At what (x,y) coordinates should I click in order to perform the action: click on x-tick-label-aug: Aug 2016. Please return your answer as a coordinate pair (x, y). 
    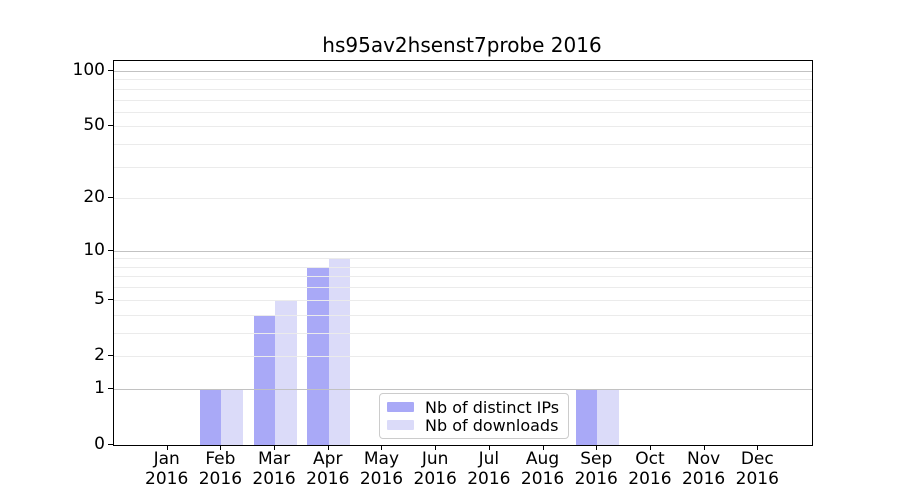
    Looking at the image, I should click on (542, 469).